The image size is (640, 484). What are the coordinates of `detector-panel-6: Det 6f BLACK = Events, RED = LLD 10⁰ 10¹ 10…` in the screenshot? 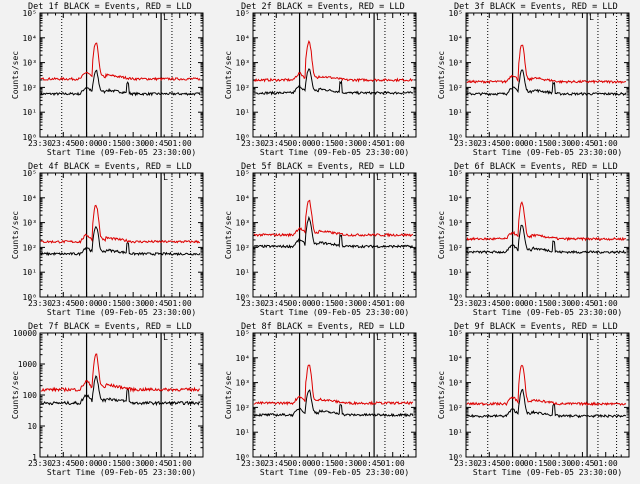 It's located at (533, 239).